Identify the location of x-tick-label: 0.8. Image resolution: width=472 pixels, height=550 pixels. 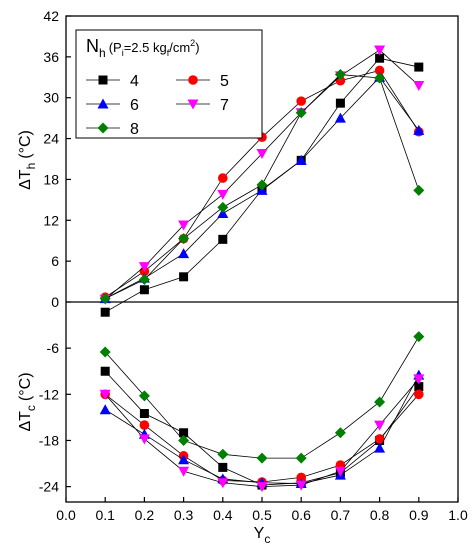
(380, 515).